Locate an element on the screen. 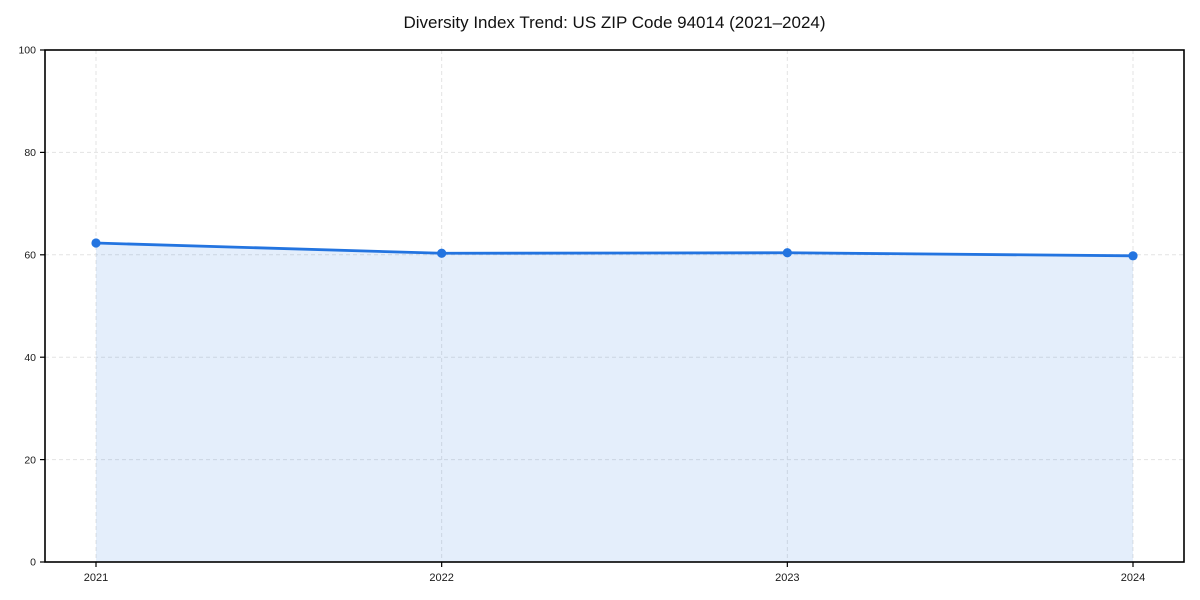  y-tick-label: 40 is located at coordinates (30, 358).